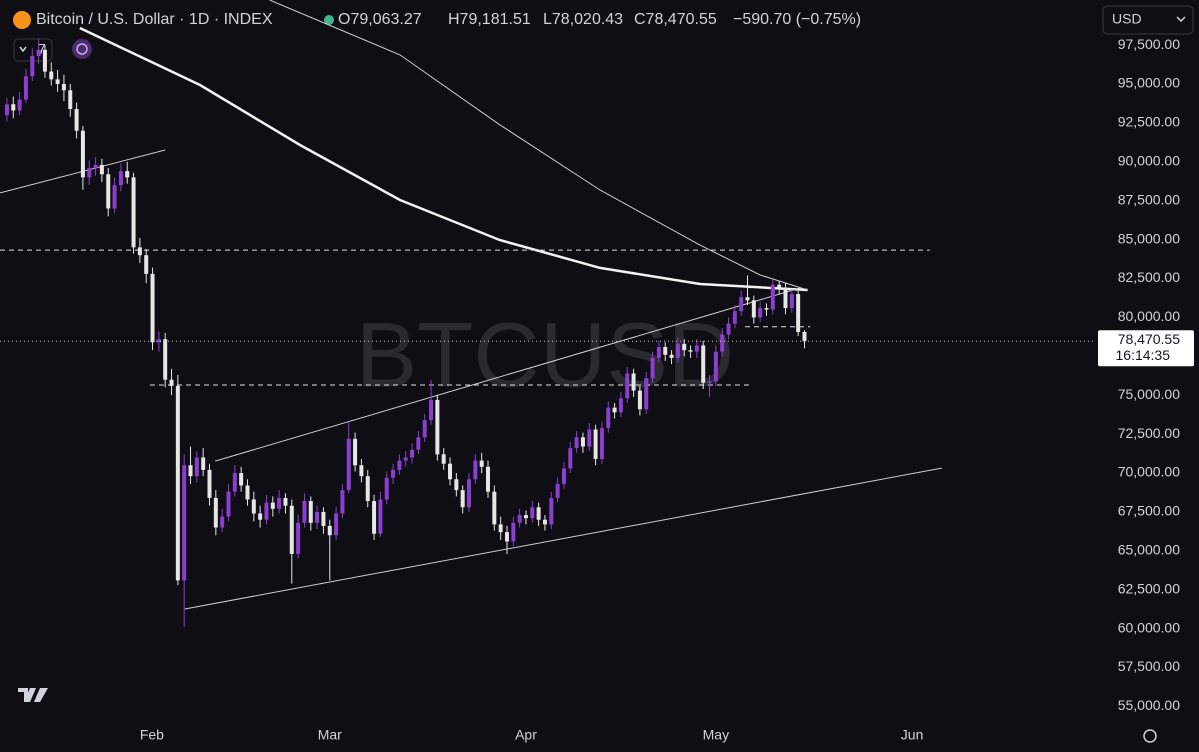  I want to click on ohlc-change: −590.70 (−0.75%), so click(797, 19).